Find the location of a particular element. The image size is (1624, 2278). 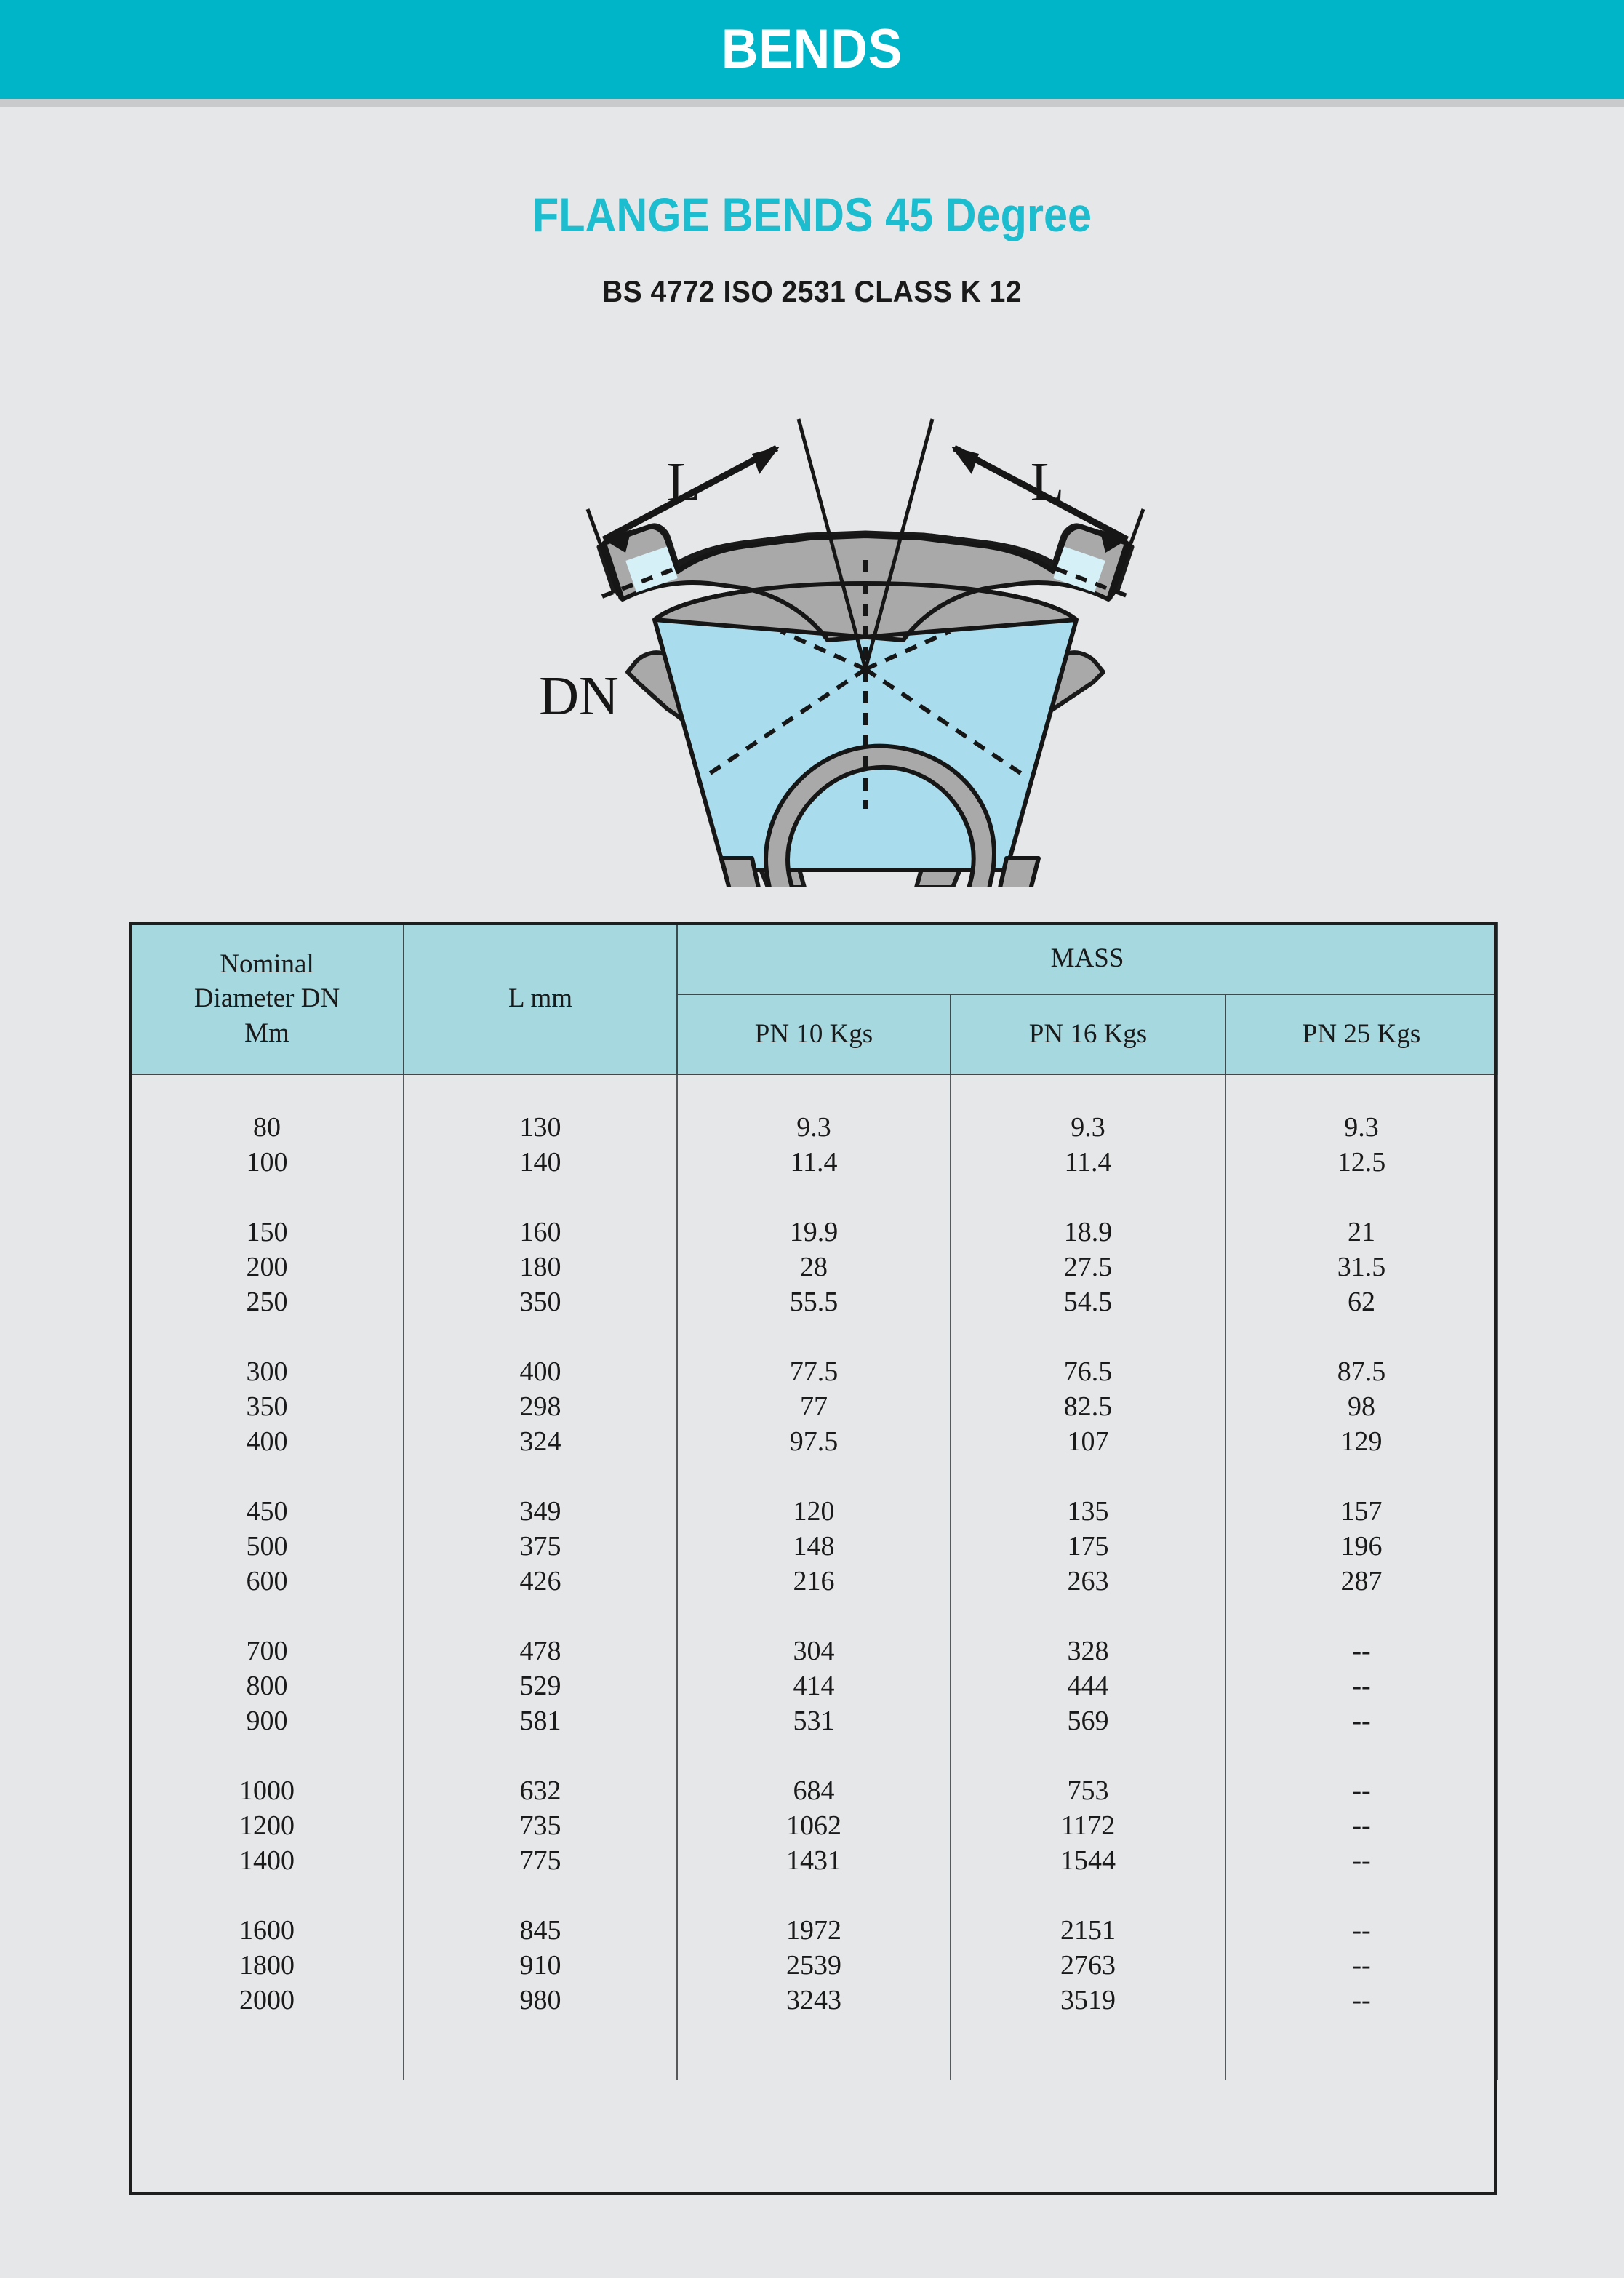

col-header-mass: MASS is located at coordinates (1087, 959).